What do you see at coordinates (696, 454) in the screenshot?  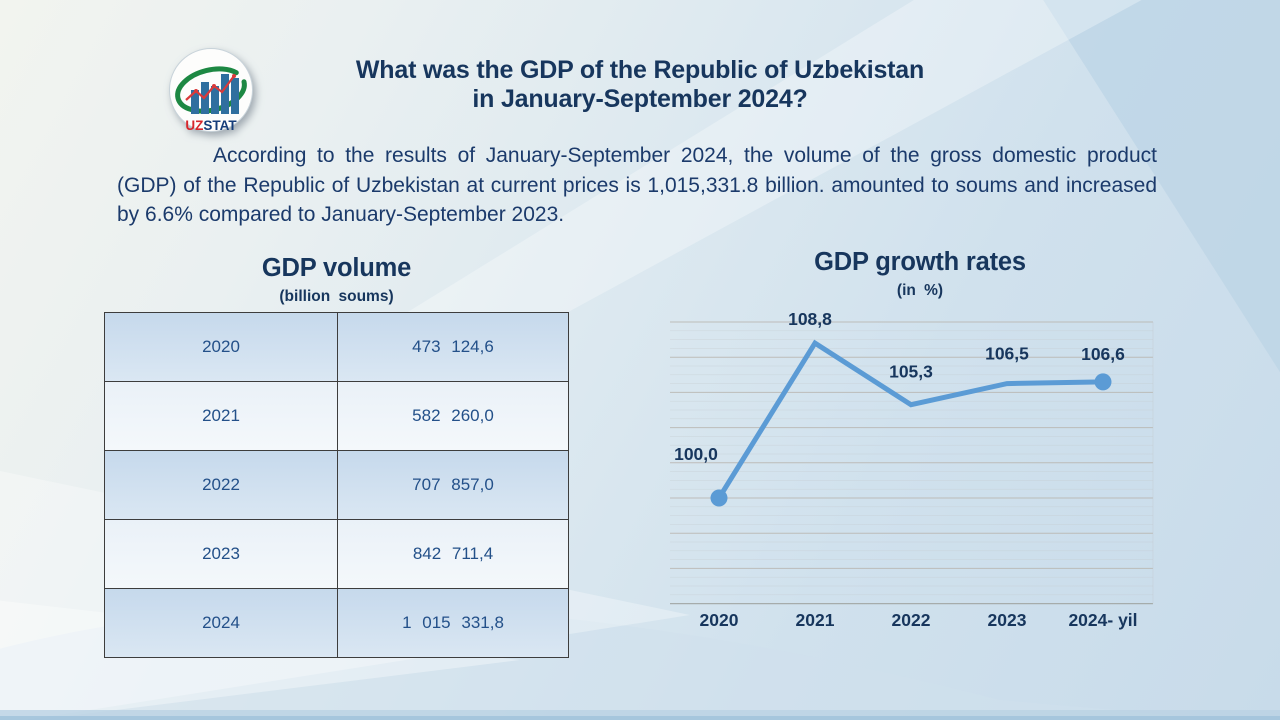 I see `point-label: 100,0` at bounding box center [696, 454].